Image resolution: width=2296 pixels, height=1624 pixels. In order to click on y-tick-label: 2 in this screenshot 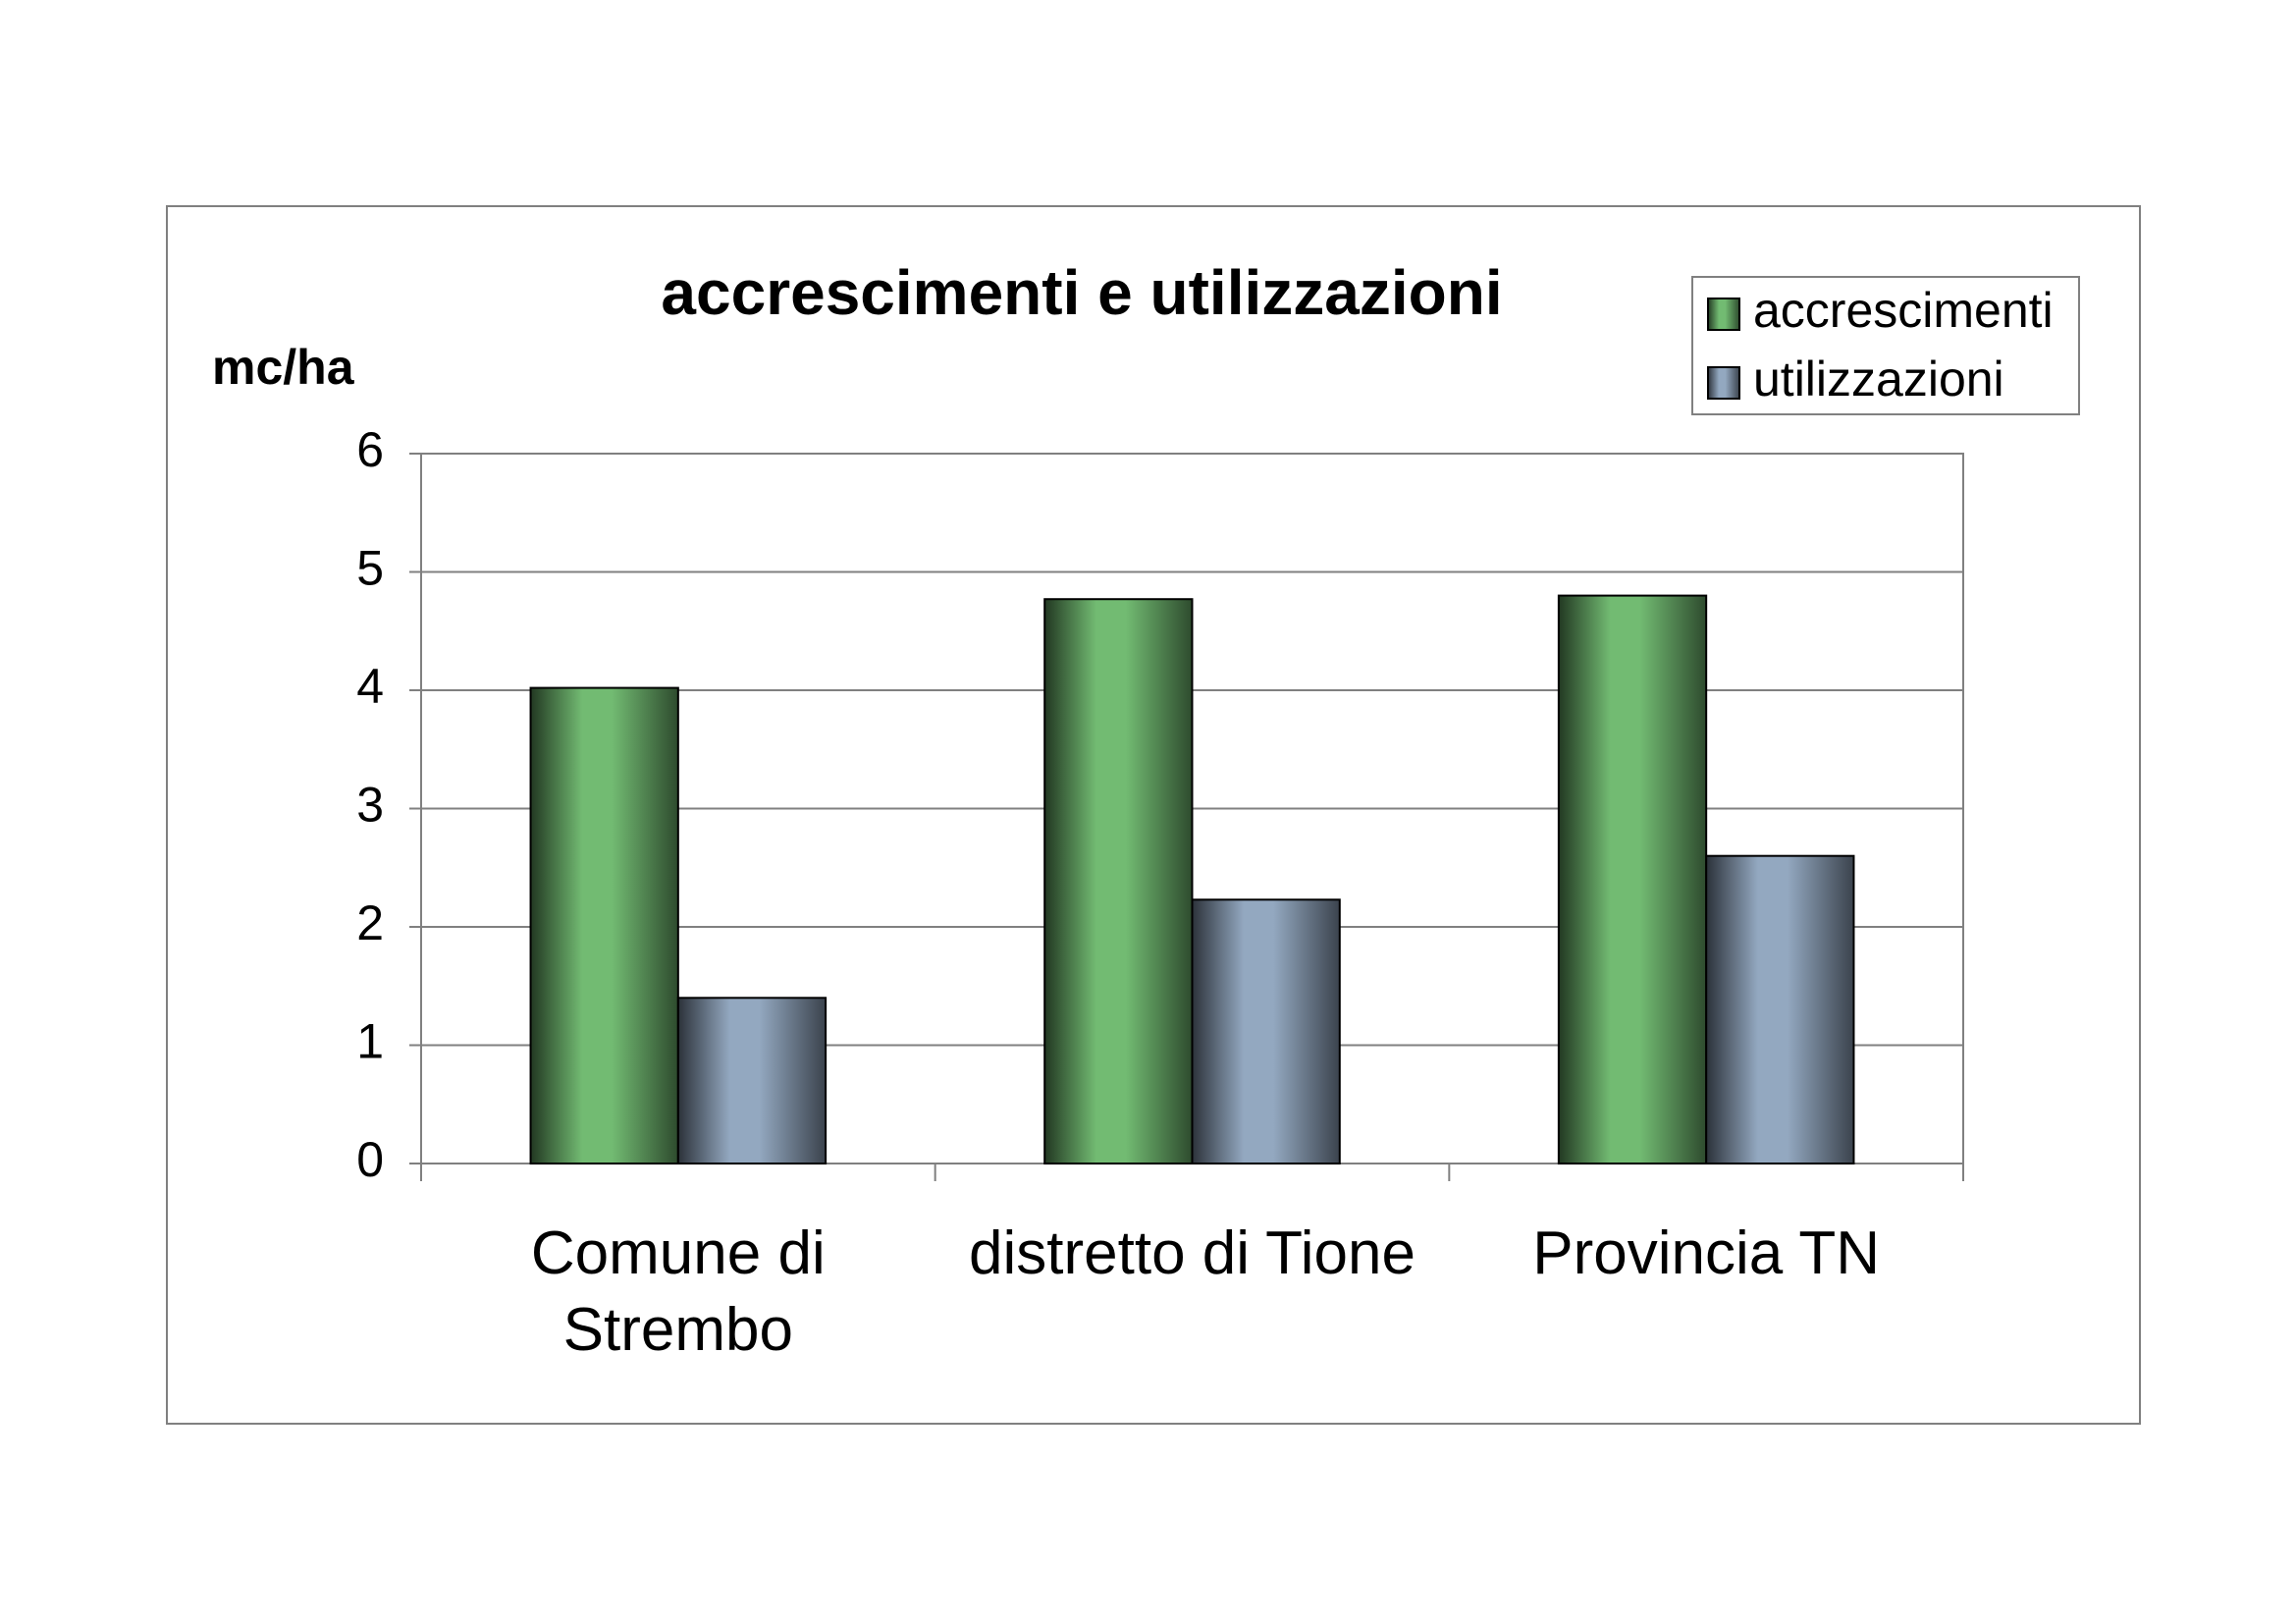, I will do `click(370, 922)`.